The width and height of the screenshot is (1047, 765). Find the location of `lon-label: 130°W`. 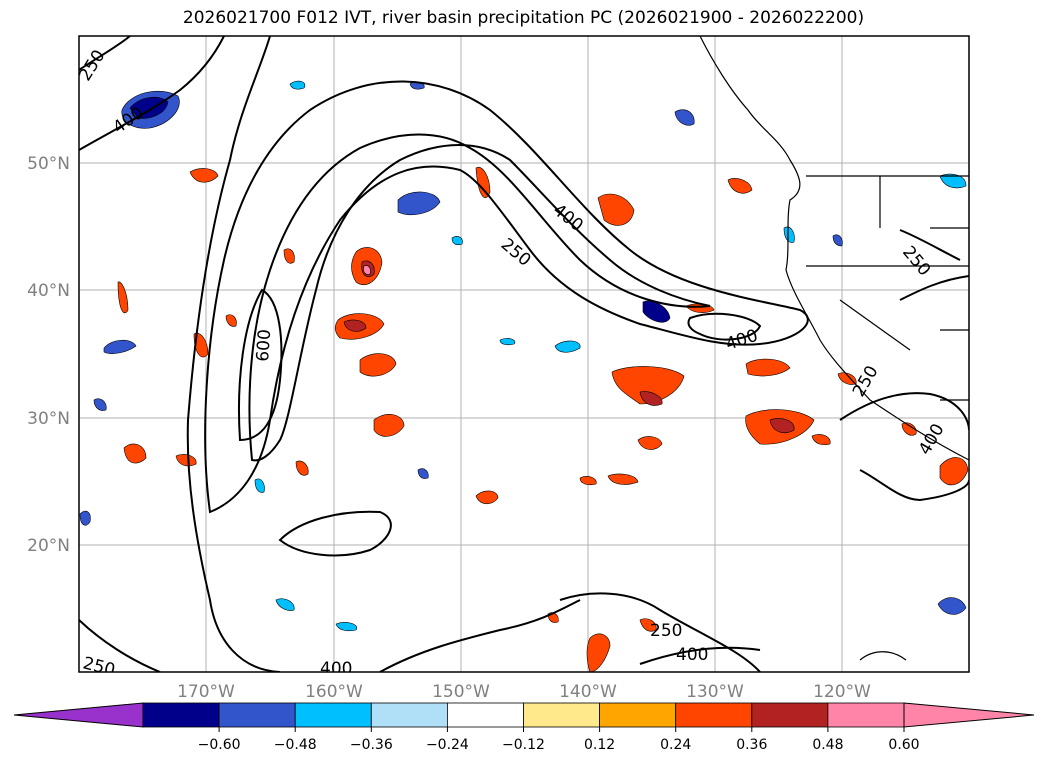

lon-label: 130°W is located at coordinates (715, 692).